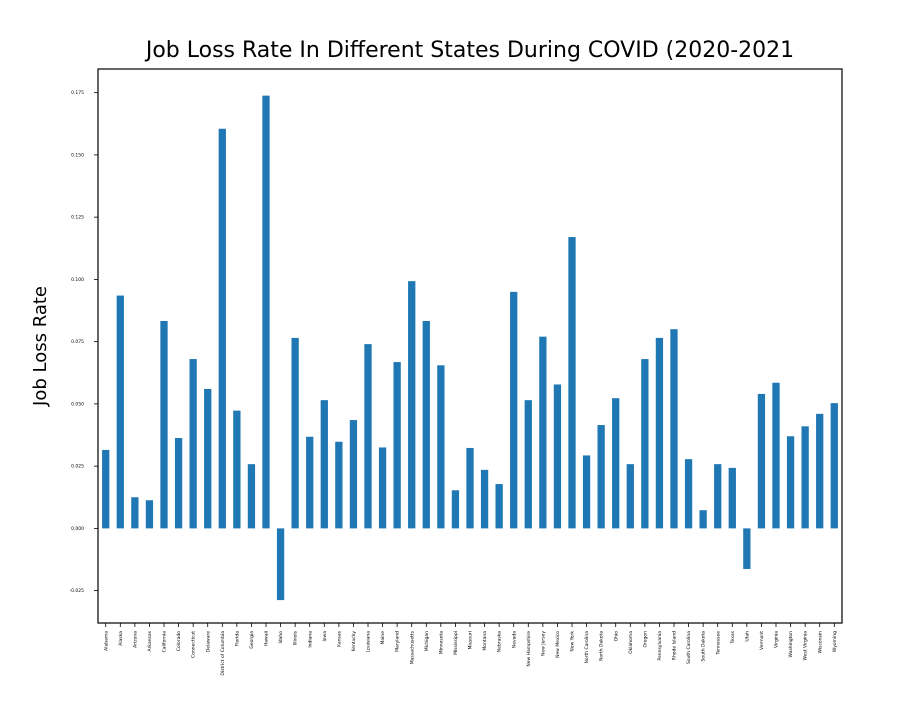  I want to click on x-tick-label: Nevada, so click(514, 639).